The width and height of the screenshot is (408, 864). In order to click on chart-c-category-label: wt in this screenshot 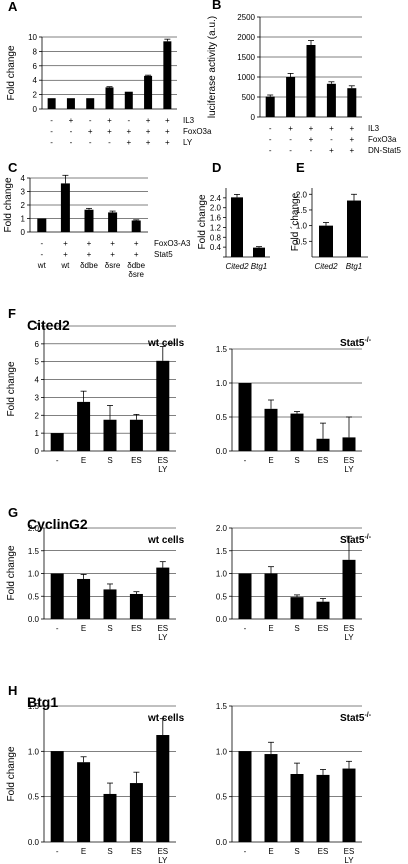, I will do `click(65, 265)`.